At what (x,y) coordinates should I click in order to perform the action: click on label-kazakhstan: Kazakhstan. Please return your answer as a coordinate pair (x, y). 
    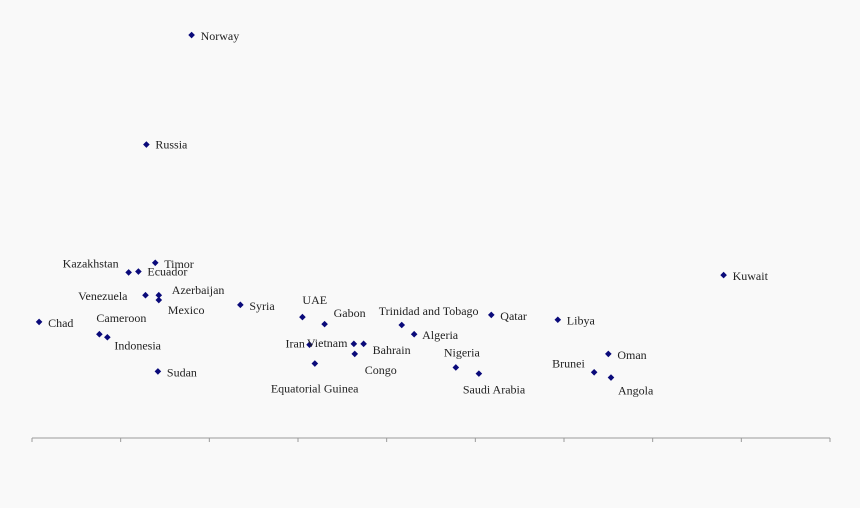
    Looking at the image, I should click on (91, 263).